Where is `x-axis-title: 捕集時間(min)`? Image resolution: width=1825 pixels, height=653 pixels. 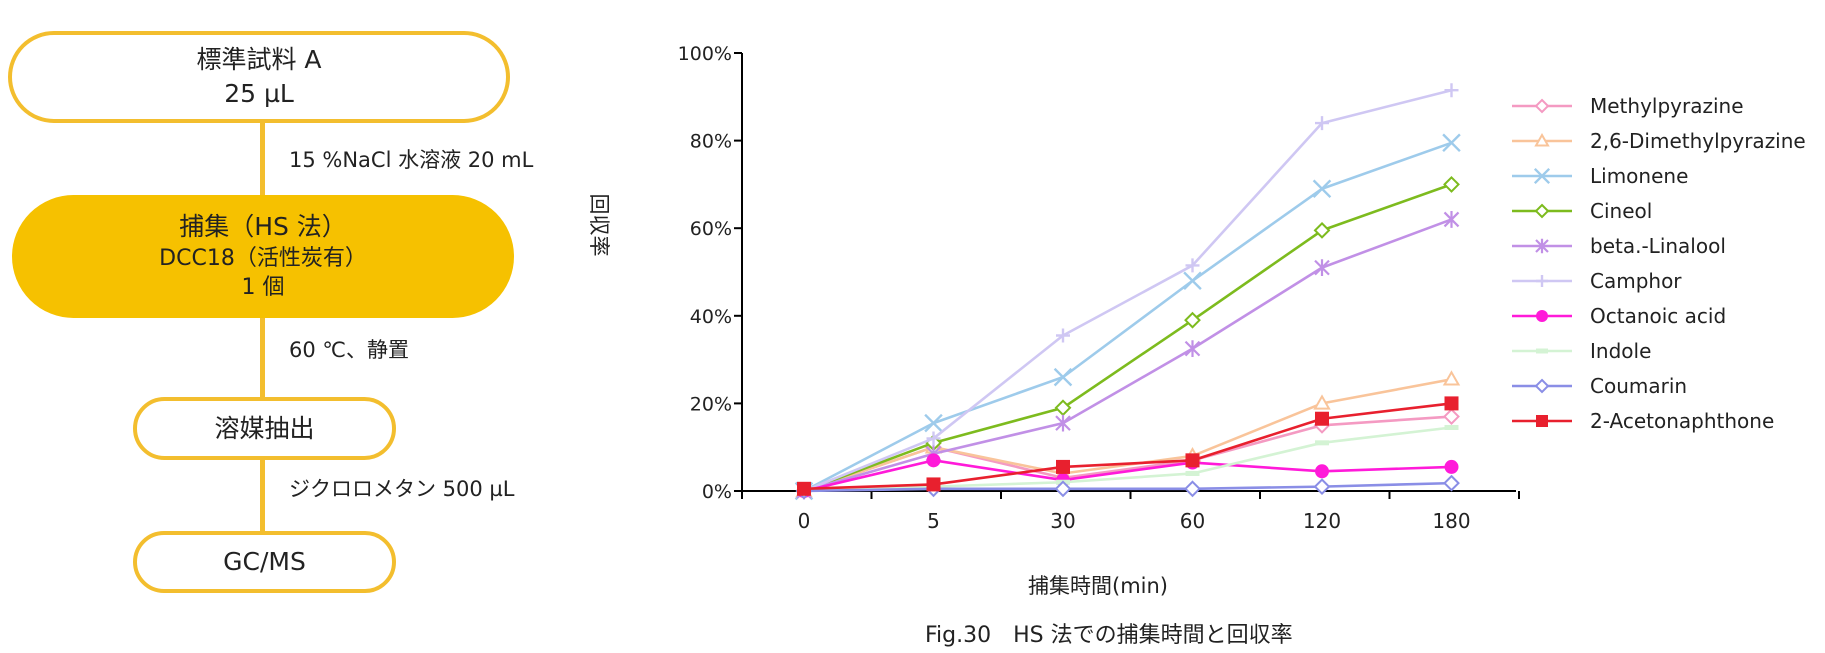
x-axis-title: 捕集時間(min) is located at coordinates (1098, 586).